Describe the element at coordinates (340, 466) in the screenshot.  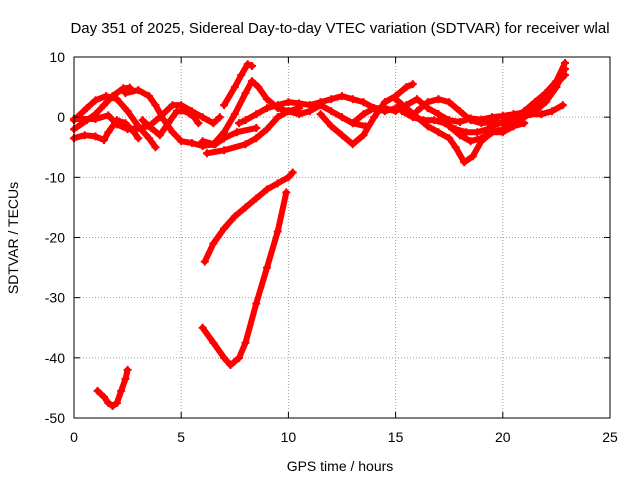
I see `x-axis-label: GPS time / hours` at that location.